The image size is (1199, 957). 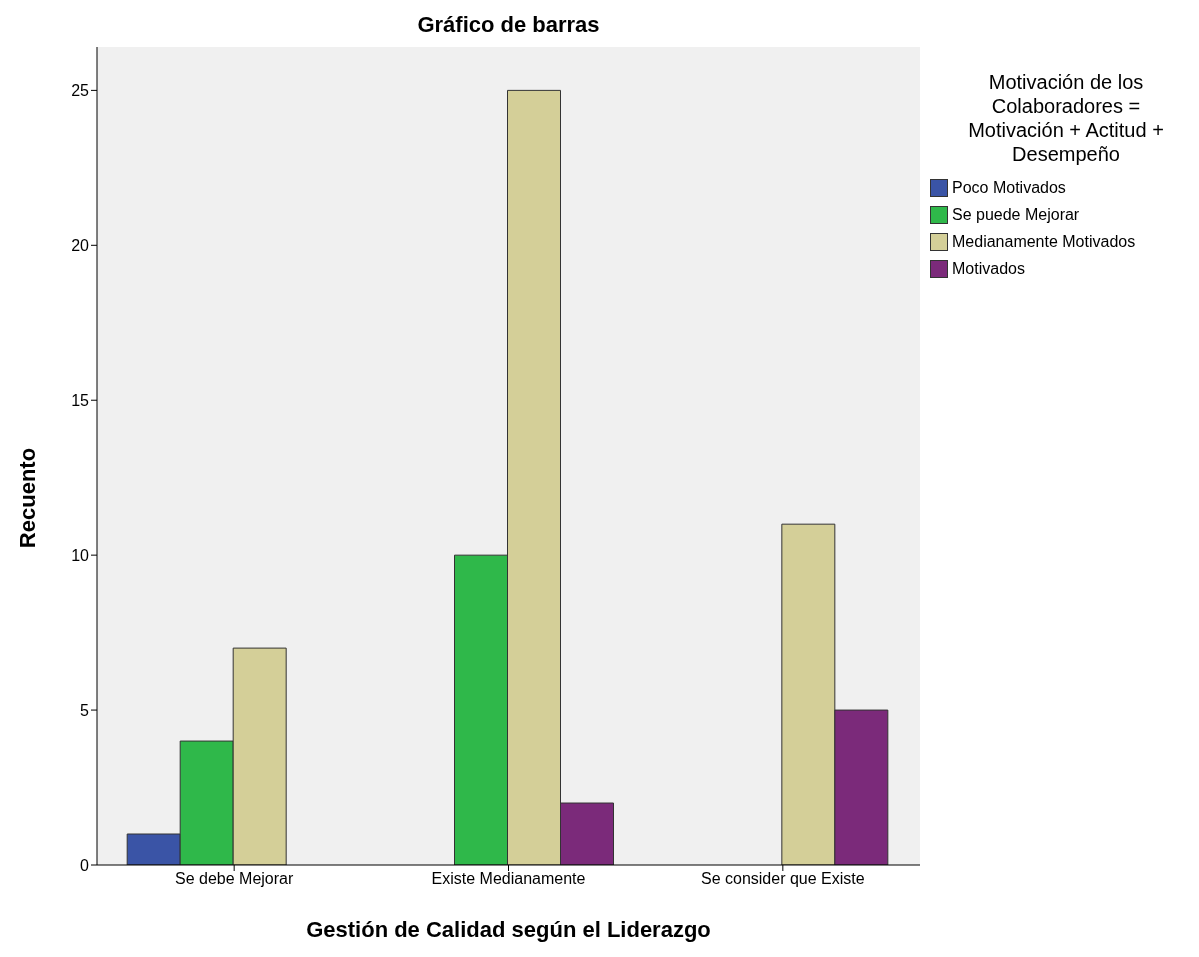 What do you see at coordinates (508, 25) in the screenshot?
I see `chart-title: Gráfico de barras` at bounding box center [508, 25].